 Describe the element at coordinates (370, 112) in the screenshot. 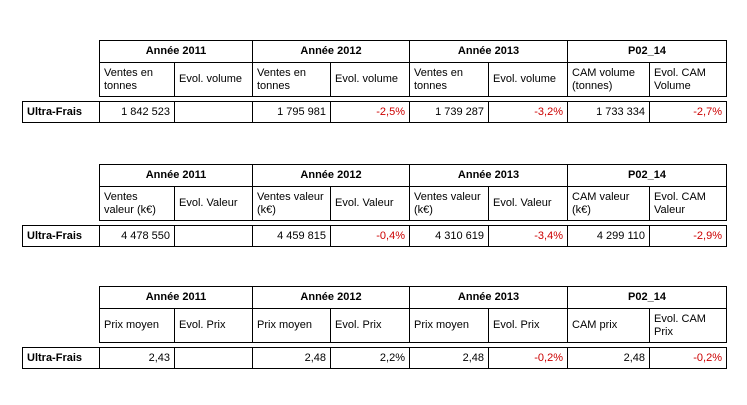

I see `table-cell: -2,5%` at that location.